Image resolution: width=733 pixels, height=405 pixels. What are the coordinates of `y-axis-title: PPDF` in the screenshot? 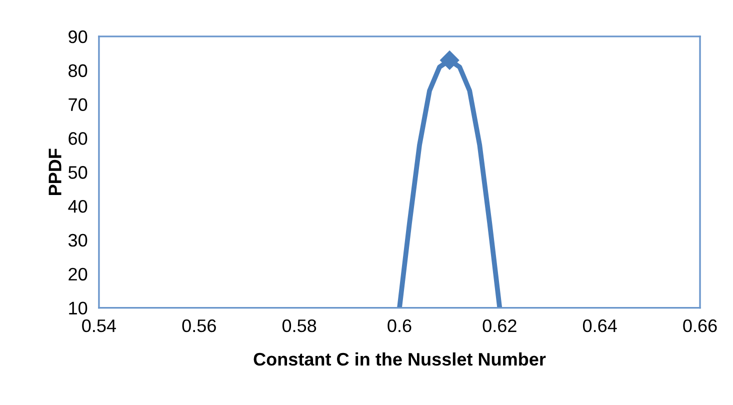 It's located at (55, 171).